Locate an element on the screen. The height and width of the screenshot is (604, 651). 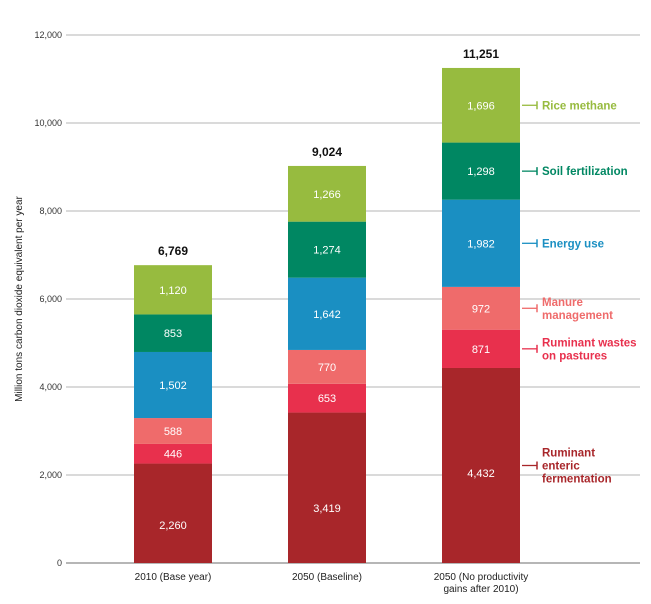
segment-value-label: 1,274 is located at coordinates (327, 251).